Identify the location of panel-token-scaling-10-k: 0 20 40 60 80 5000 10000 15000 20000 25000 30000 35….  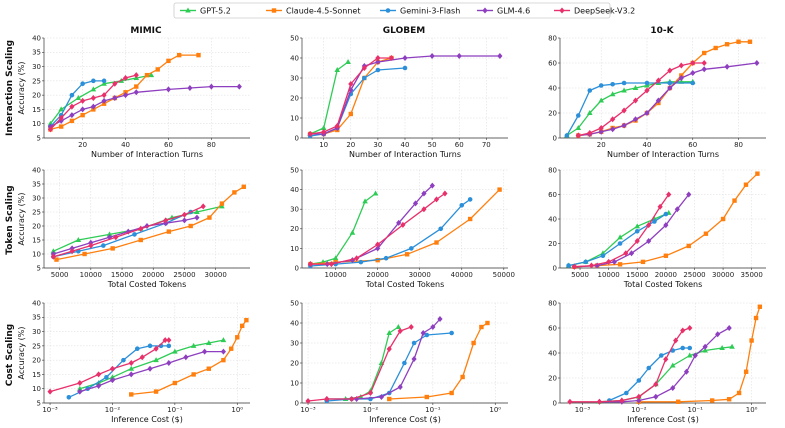
(657, 227).